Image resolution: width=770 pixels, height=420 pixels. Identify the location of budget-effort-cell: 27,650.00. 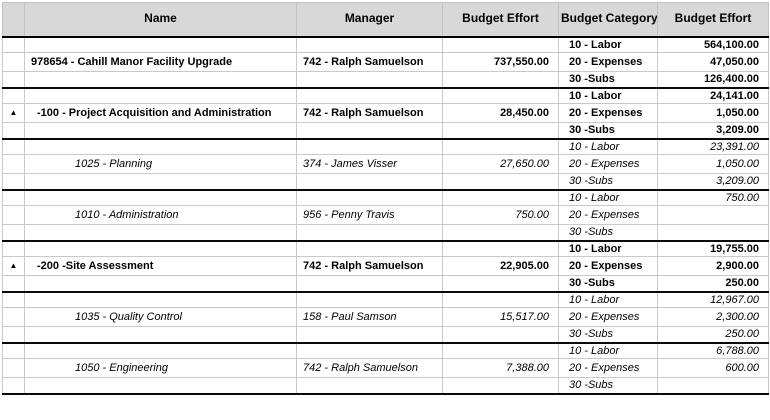
(500, 164).